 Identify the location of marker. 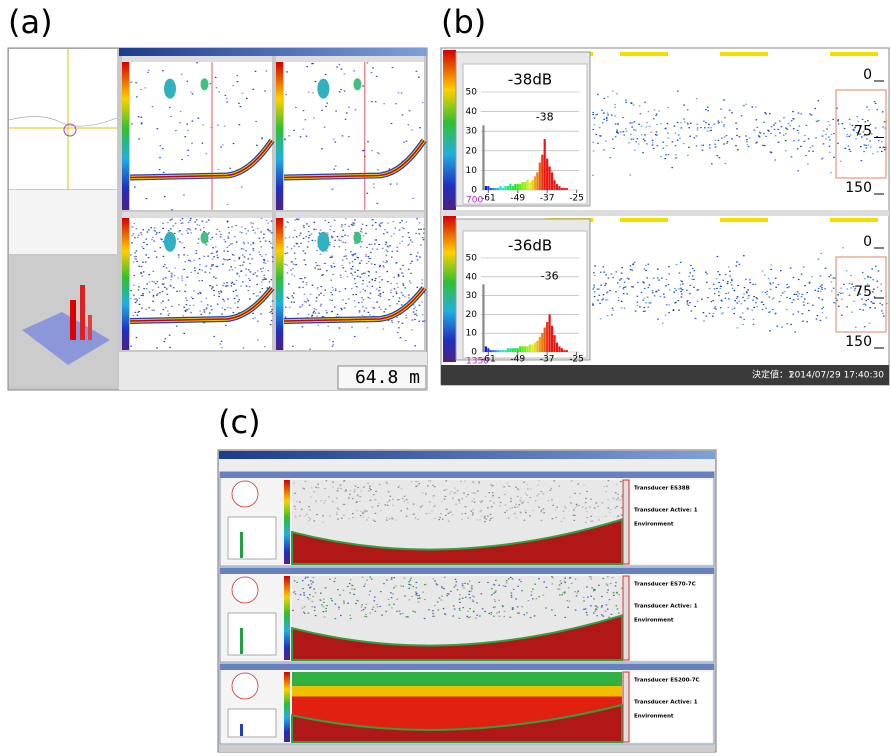
(744, 220).